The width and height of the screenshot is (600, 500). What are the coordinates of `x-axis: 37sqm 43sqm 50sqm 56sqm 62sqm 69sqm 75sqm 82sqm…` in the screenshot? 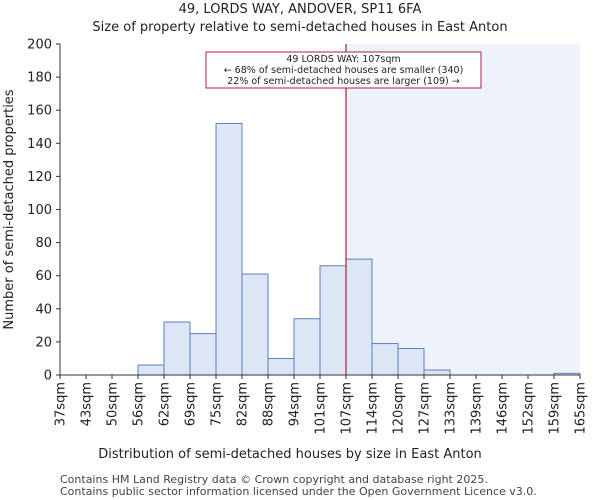 It's located at (321, 404).